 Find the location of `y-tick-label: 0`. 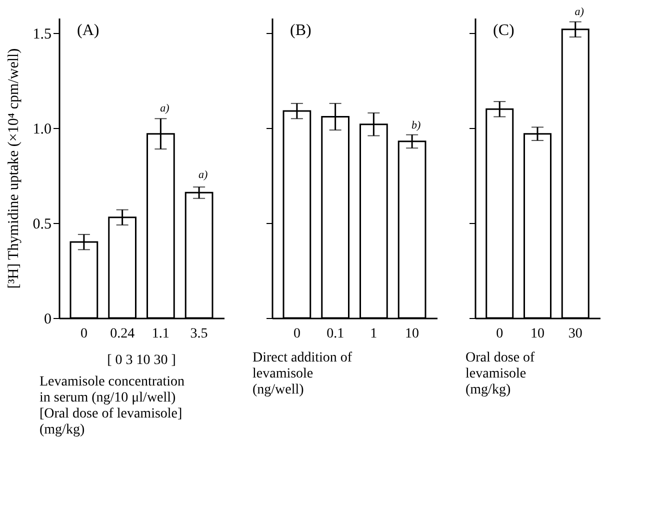

y-tick-label: 0 is located at coordinates (48, 320).